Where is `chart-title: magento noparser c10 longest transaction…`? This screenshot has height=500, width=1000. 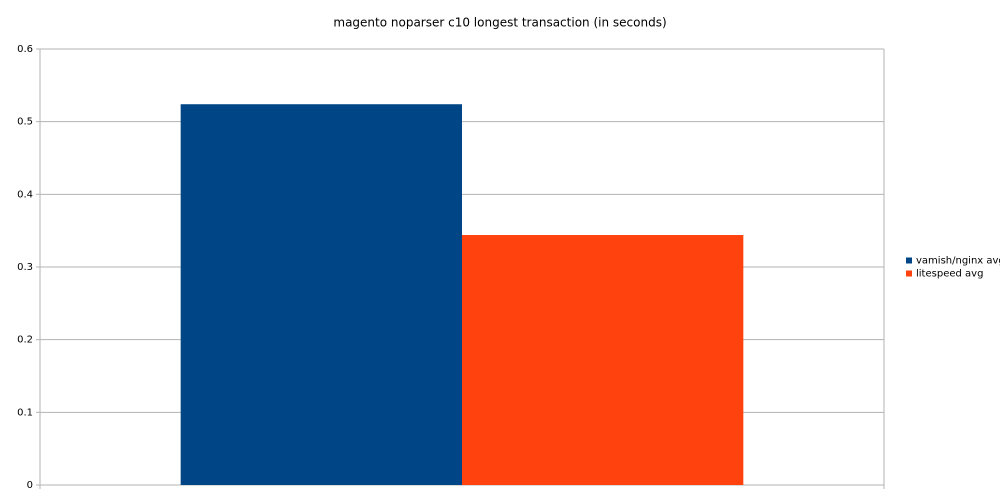
chart-title: magento noparser c10 longest transaction… is located at coordinates (499, 23).